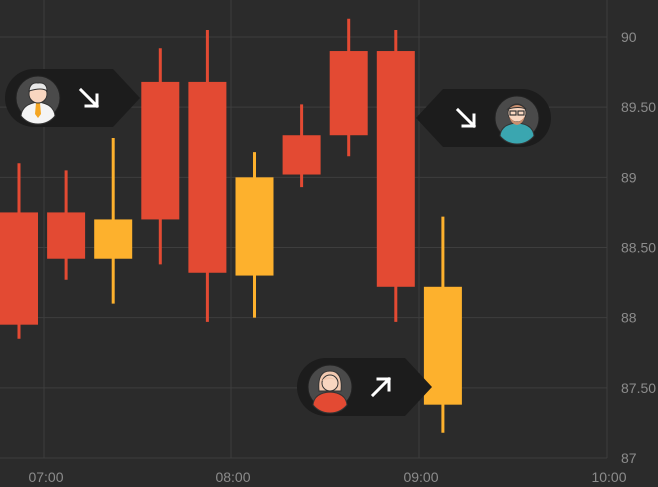 The width and height of the screenshot is (658, 487). What do you see at coordinates (608, 477) in the screenshot?
I see `x-tick-label-3: 10:00` at bounding box center [608, 477].